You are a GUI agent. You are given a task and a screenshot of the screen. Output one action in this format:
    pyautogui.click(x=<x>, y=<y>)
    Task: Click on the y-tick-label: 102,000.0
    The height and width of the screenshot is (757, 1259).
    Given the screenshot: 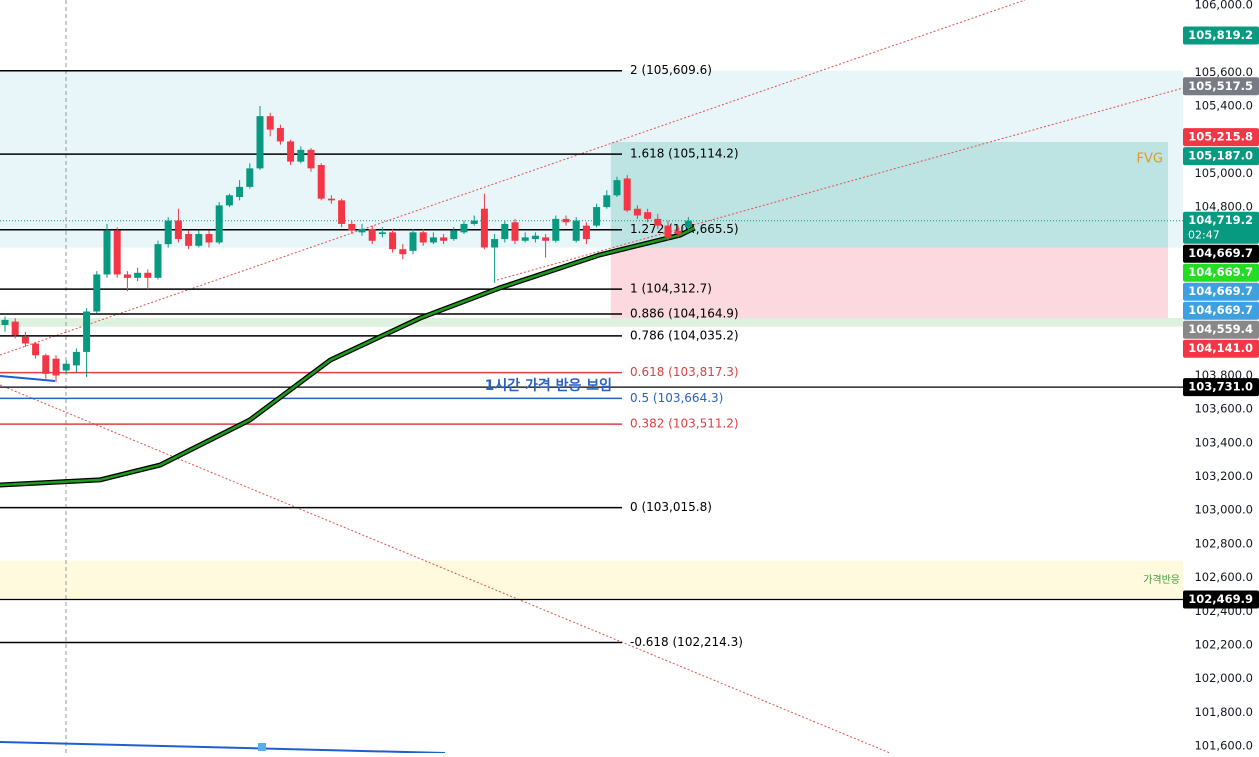 What is the action you would take?
    pyautogui.click(x=1223, y=678)
    